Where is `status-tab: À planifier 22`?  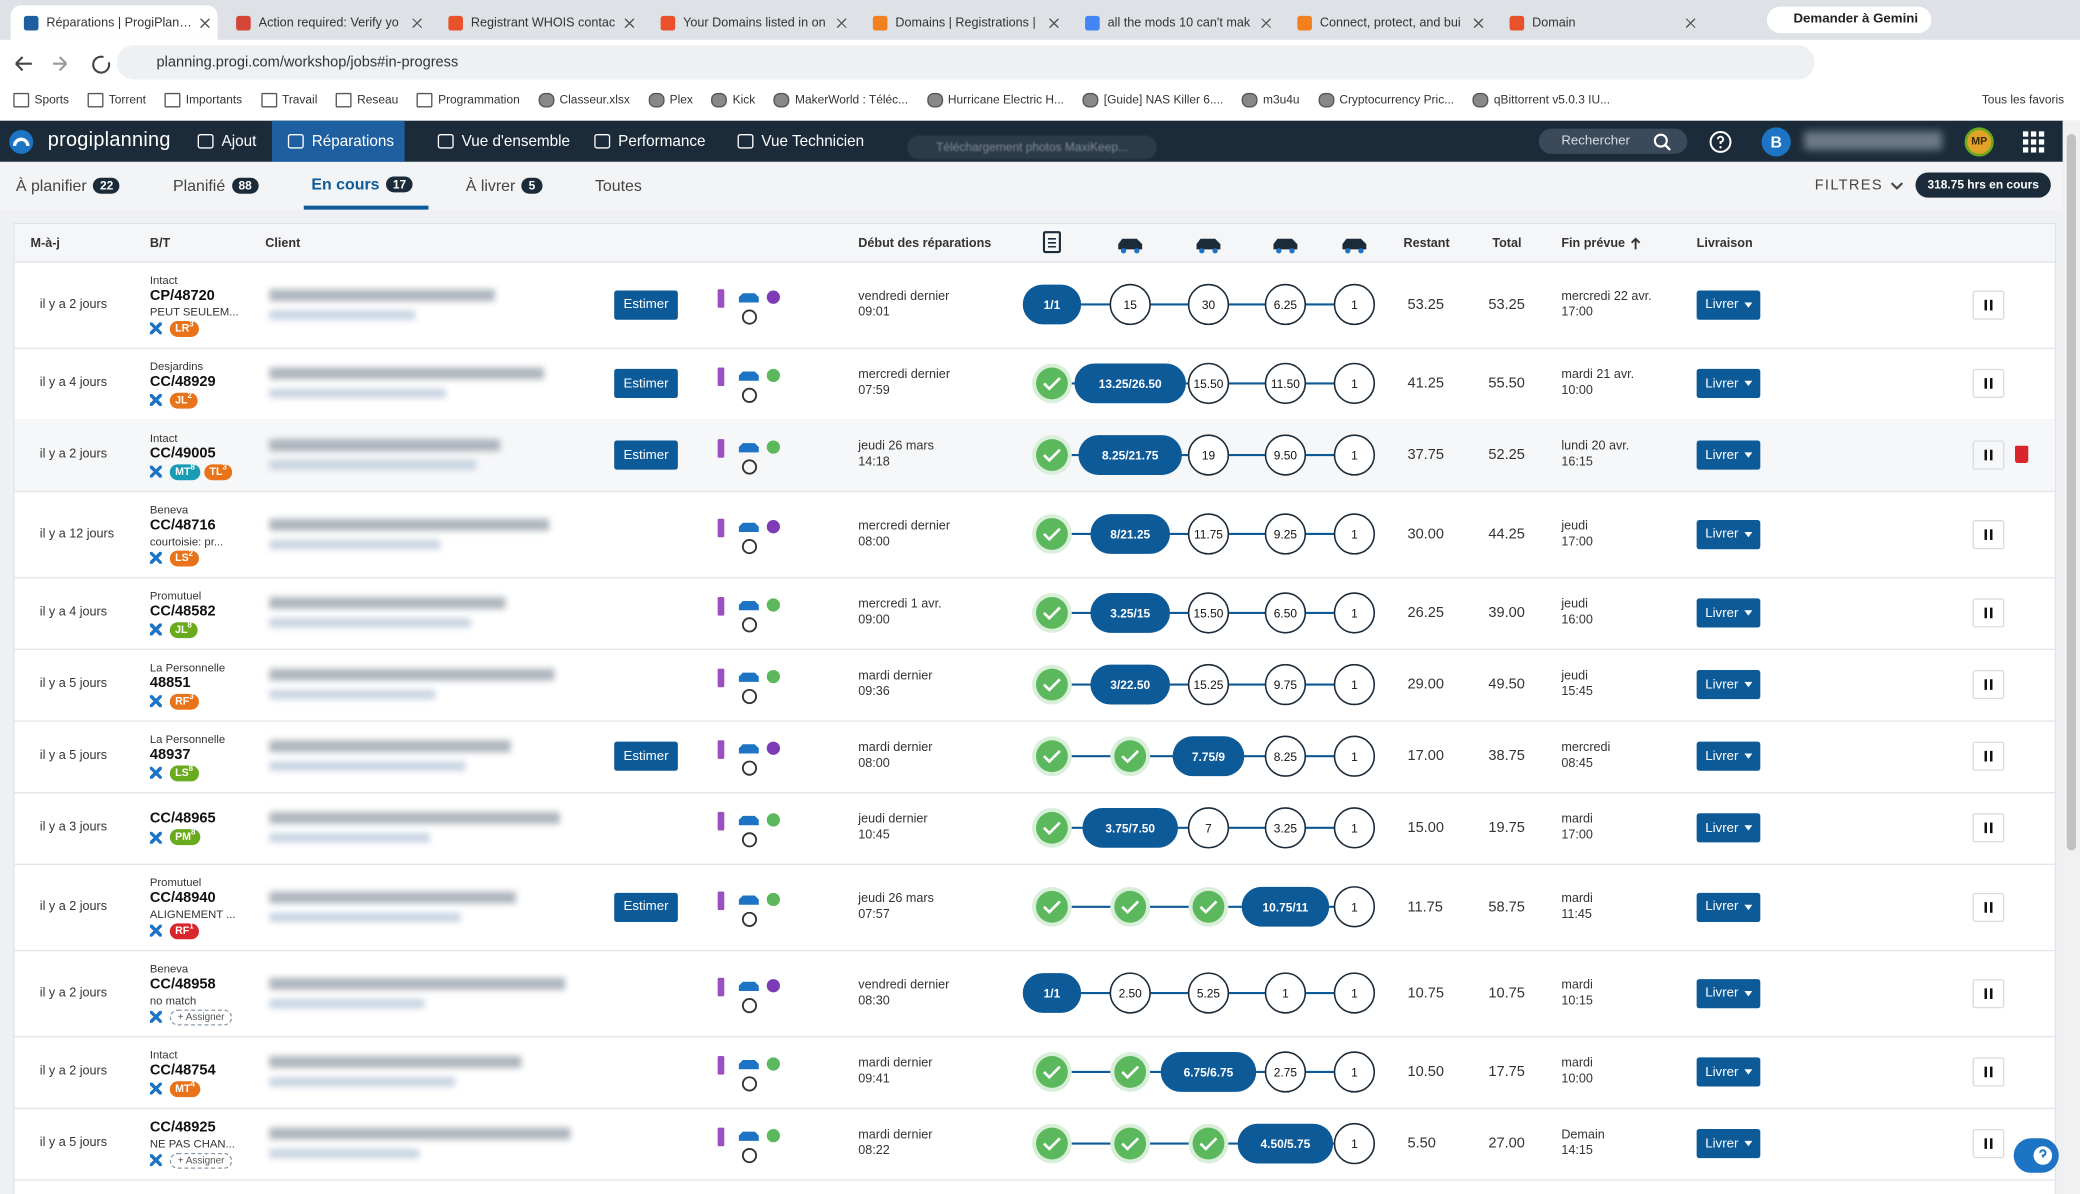
status-tab: À planifier 22 is located at coordinates (76, 186).